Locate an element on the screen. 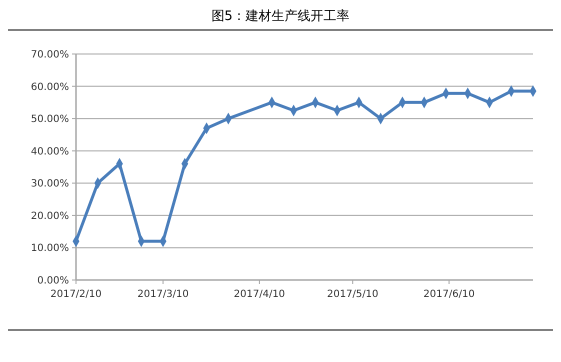 This screenshot has height=362, width=561. y-tick-label: 70.00% is located at coordinates (49, 55).